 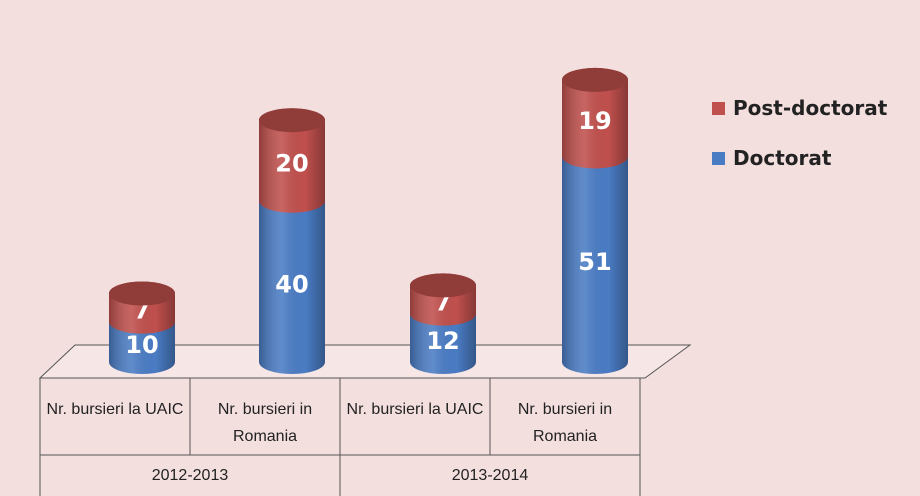 What do you see at coordinates (365, 361) in the screenshot?
I see `floor` at bounding box center [365, 361].